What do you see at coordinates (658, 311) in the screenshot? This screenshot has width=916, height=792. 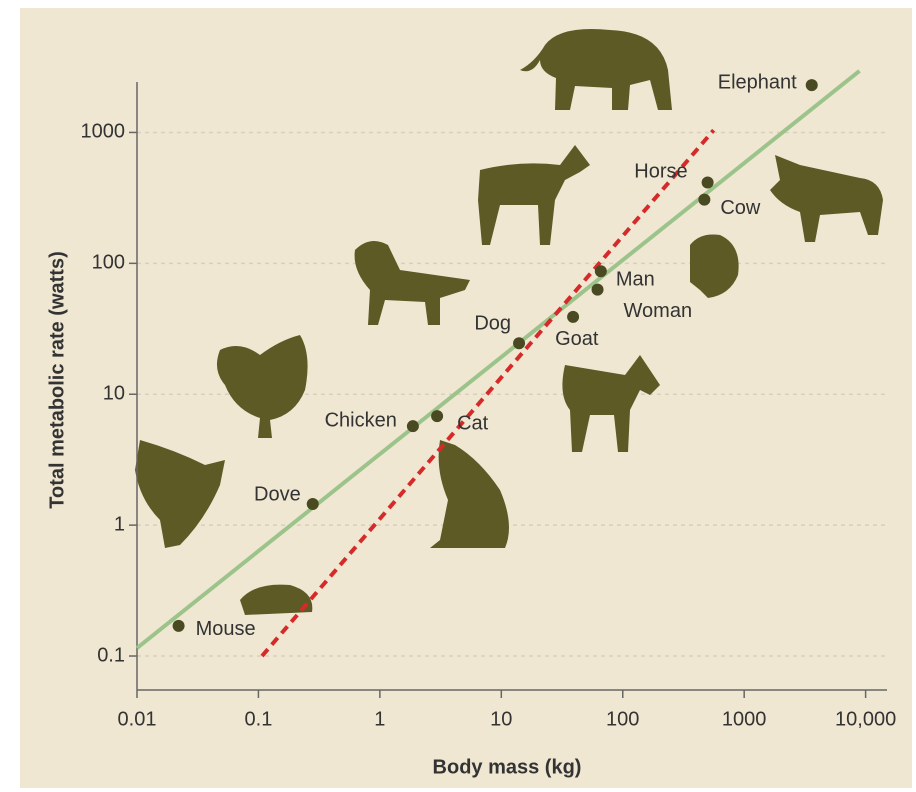 I see `point-label: Woman` at bounding box center [658, 311].